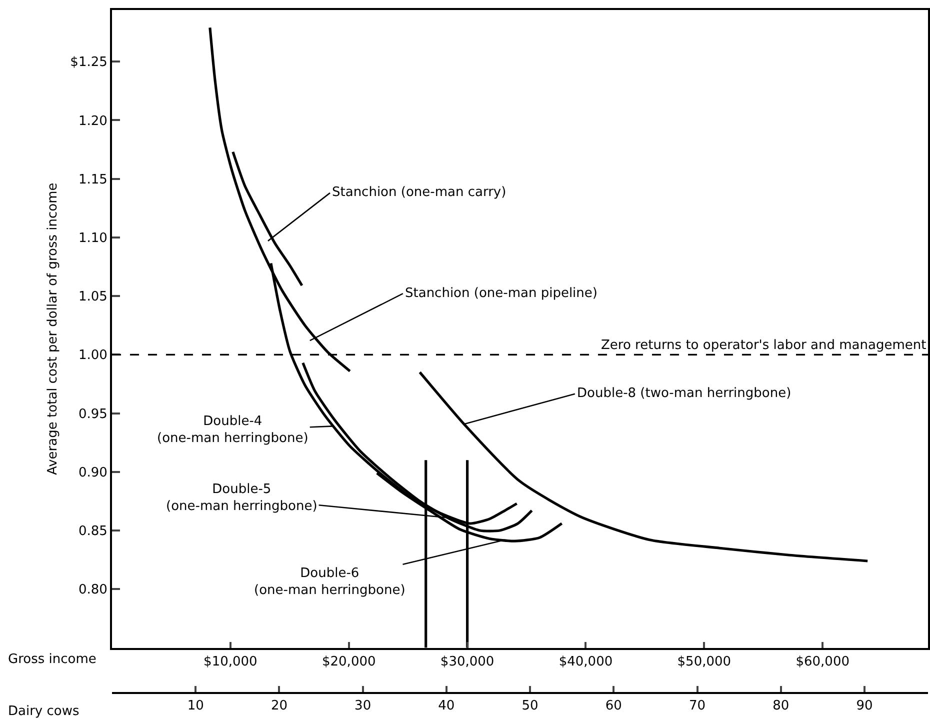 The image size is (930, 727). Describe the element at coordinates (684, 393) in the screenshot. I see `annotation: Double-8 (two-man herringbone)` at that location.